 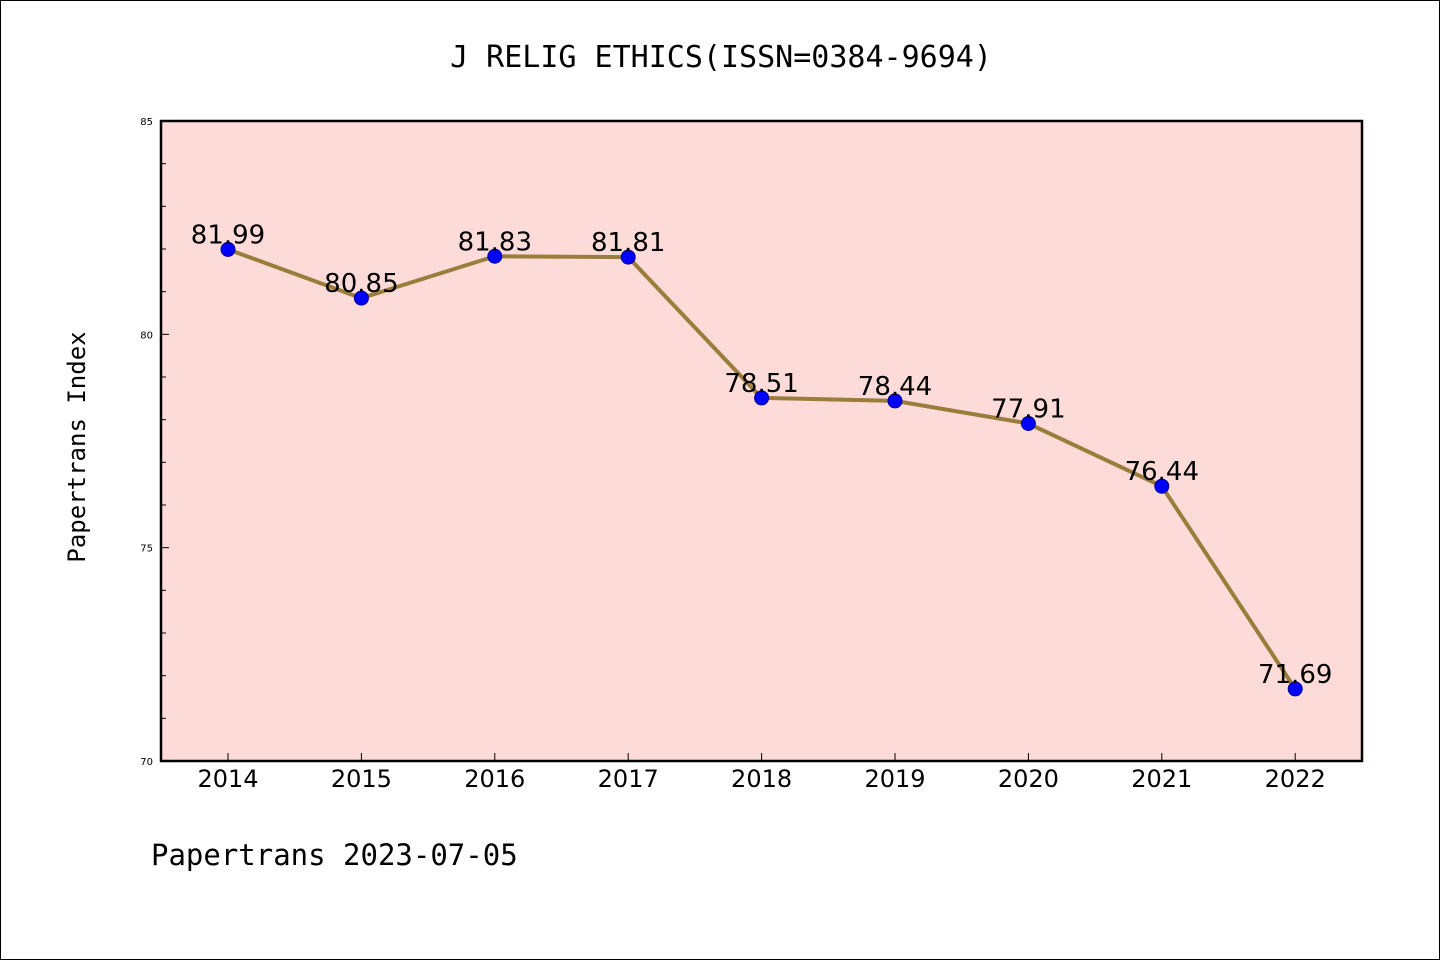 I want to click on footer-text: Papertrans 2023-07-05, so click(x=334, y=855).